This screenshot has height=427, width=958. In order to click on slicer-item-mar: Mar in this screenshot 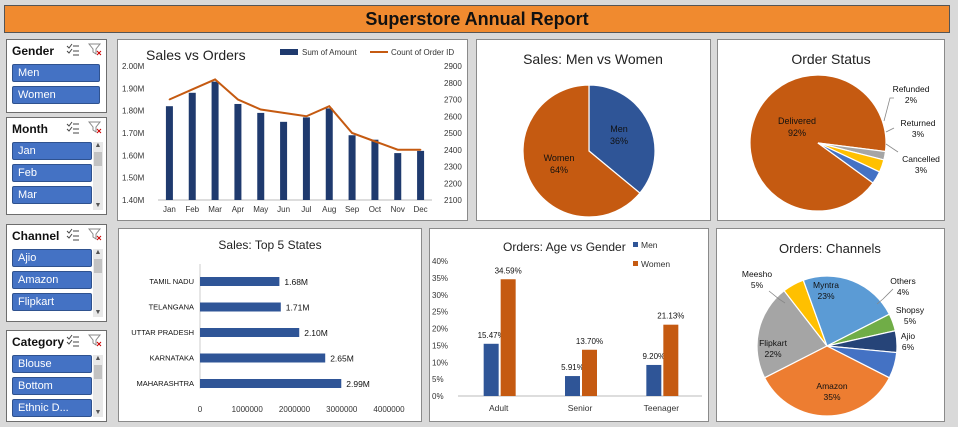, I will do `click(52, 195)`.